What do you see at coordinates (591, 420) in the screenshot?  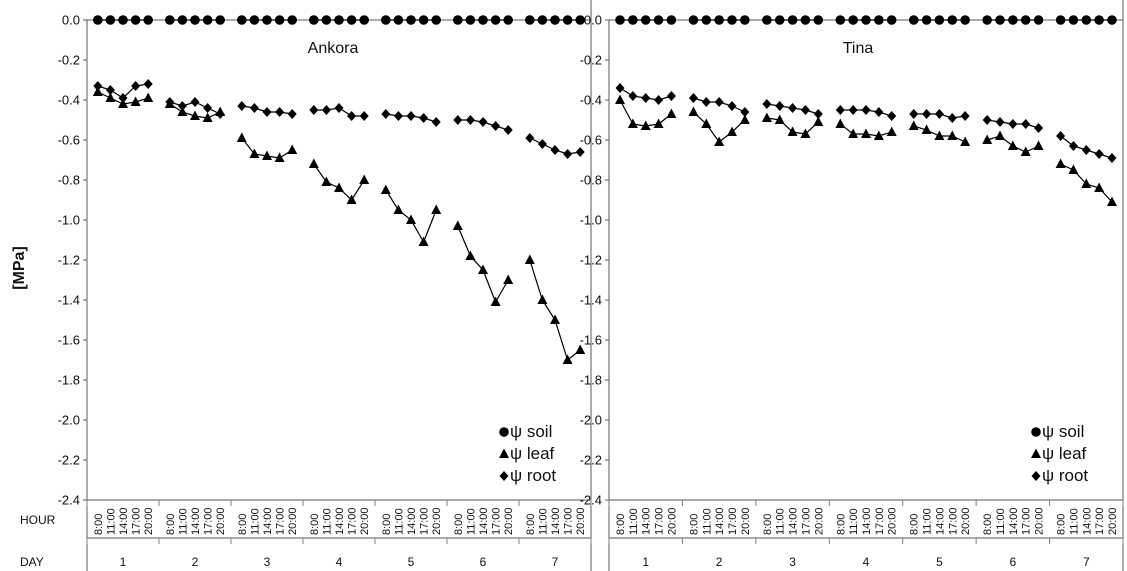 I see `y-tick-label: -2.0` at bounding box center [591, 420].